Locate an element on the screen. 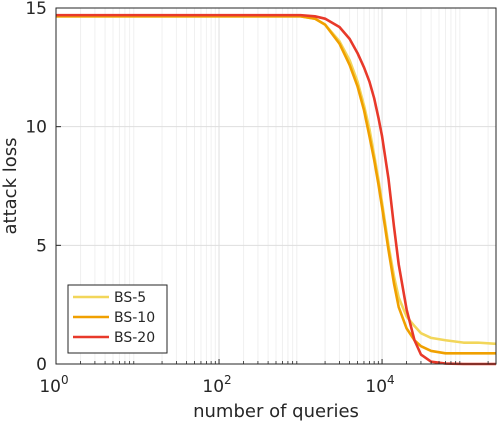 The image size is (498, 423). y-tick-label: 15 is located at coordinates (36, 9).